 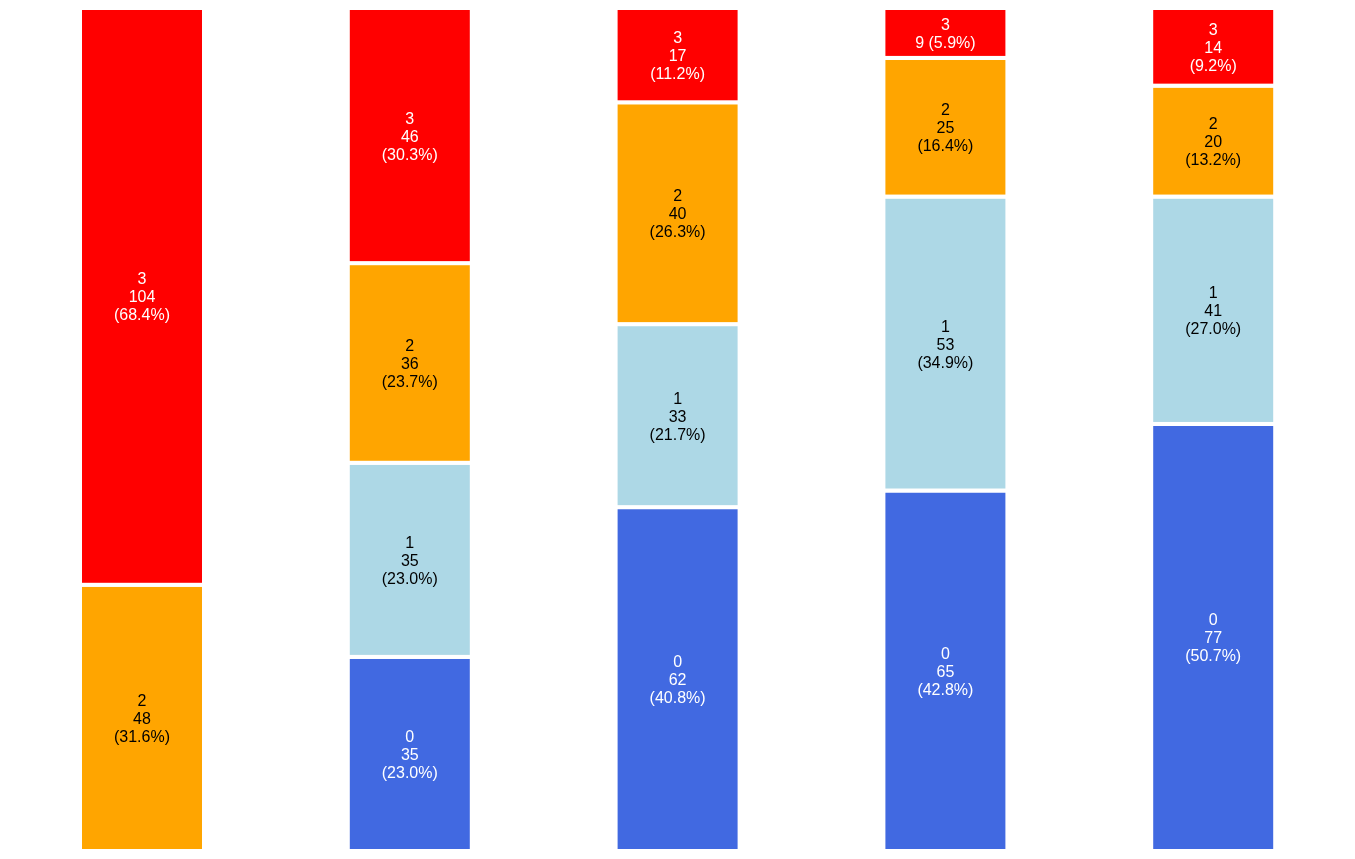 What do you see at coordinates (678, 398) in the screenshot?
I see `series-label: 1` at bounding box center [678, 398].